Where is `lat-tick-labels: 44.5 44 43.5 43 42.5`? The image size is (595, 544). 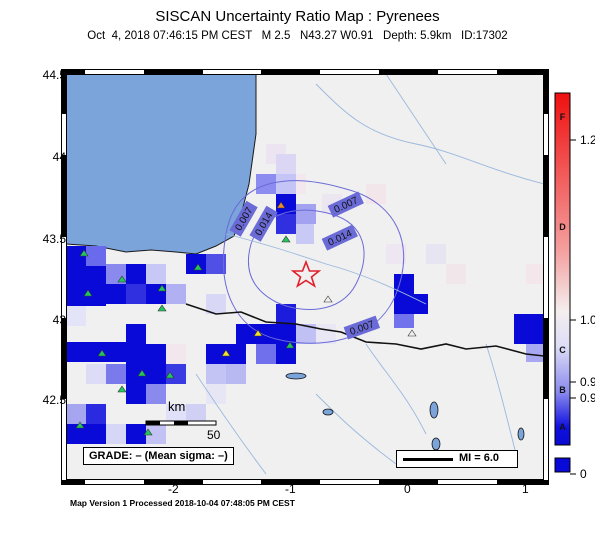
lat-tick-labels: 44.5 44 43.5 43 42.5 is located at coordinates (33, 272).